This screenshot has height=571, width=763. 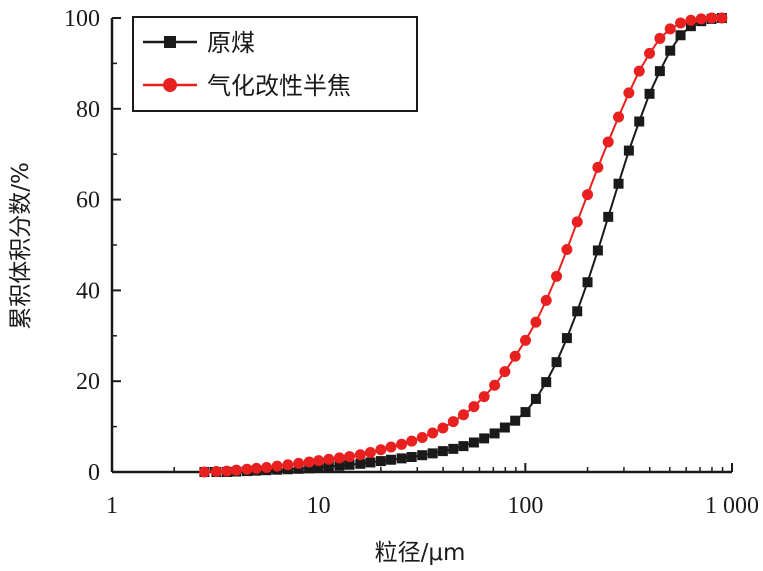 What do you see at coordinates (319, 506) in the screenshot?
I see `x-tick-label: 10` at bounding box center [319, 506].